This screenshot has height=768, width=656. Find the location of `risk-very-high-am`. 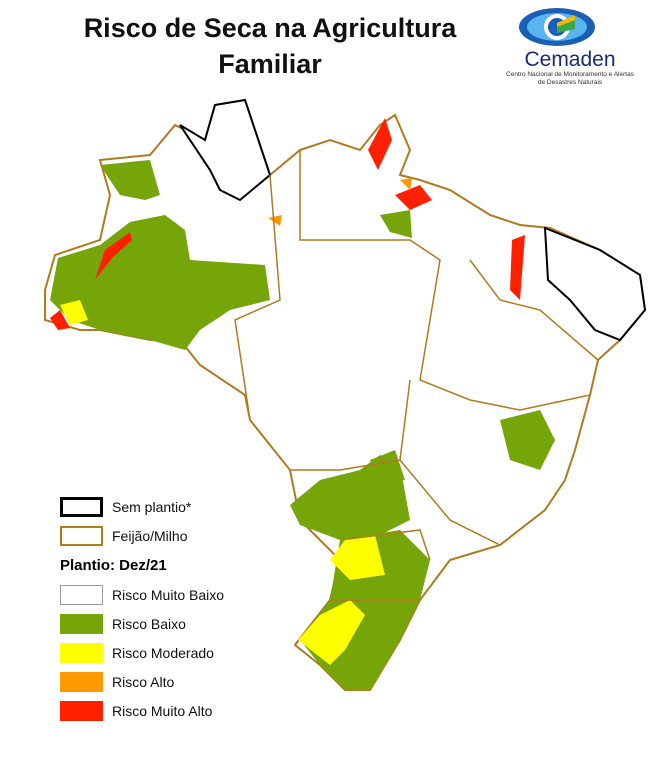

risk-very-high-am is located at coordinates (113, 256).